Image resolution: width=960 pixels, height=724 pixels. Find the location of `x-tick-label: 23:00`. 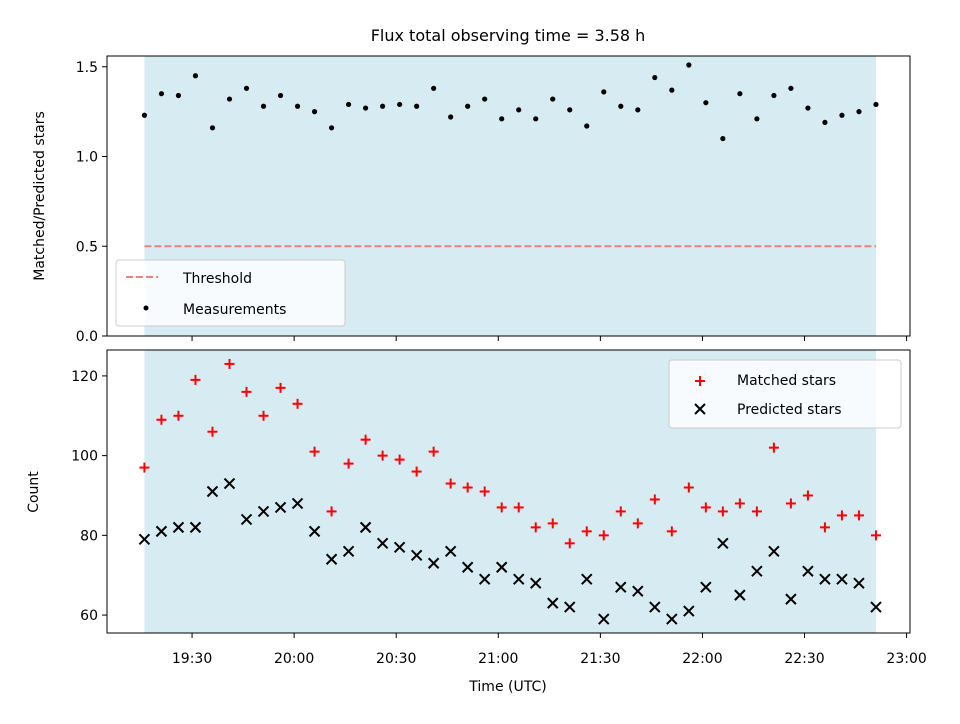

x-tick-label: 23:00 is located at coordinates (906, 659).